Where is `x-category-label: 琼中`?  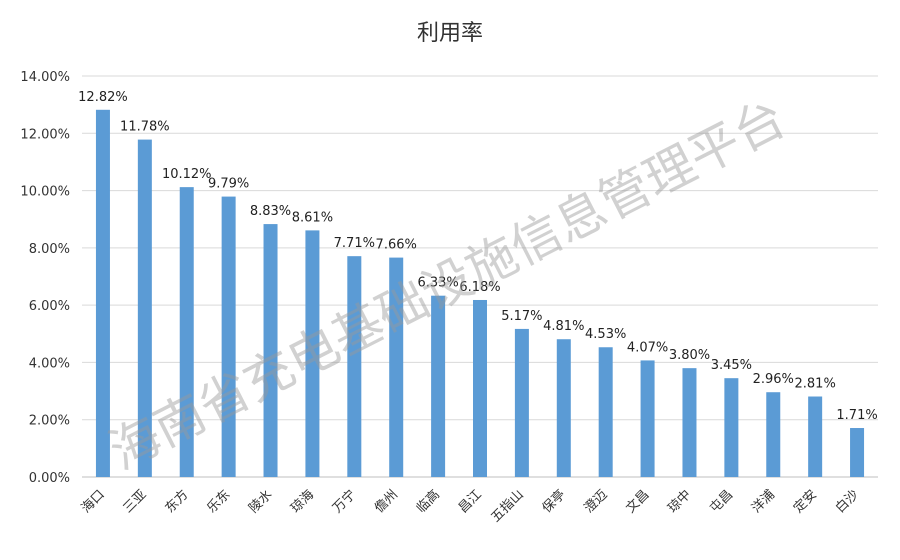 x-category-label: 琼中 is located at coordinates (679, 501).